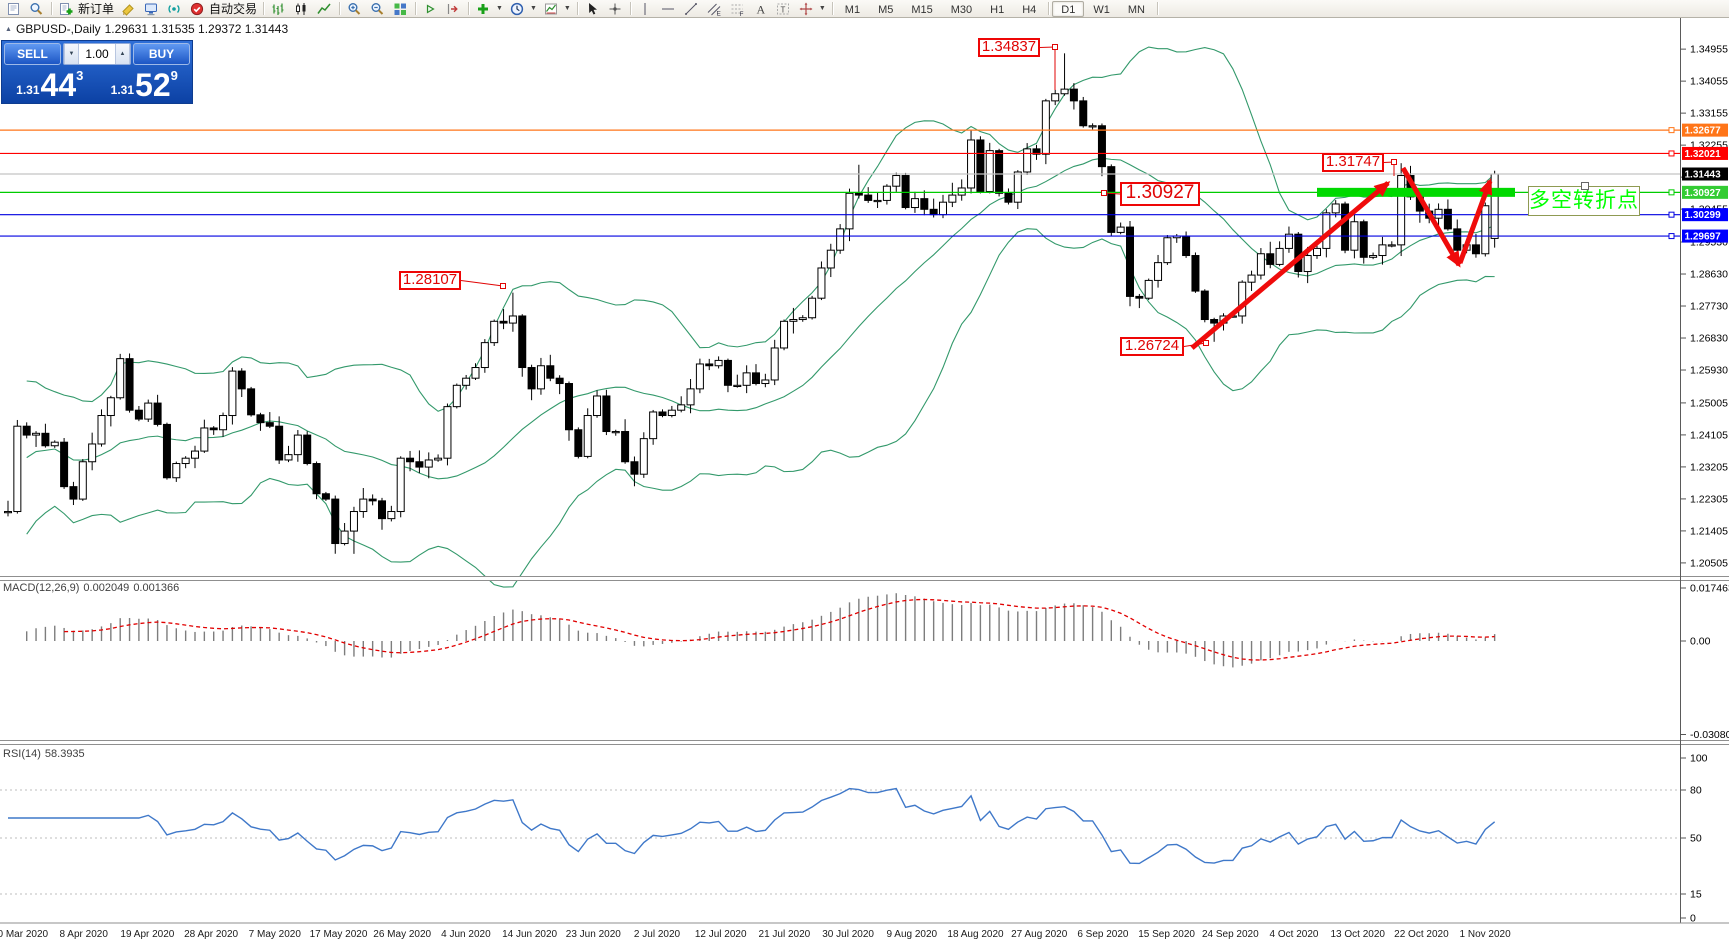  I want to click on zoom-in-icon, so click(354, 8).